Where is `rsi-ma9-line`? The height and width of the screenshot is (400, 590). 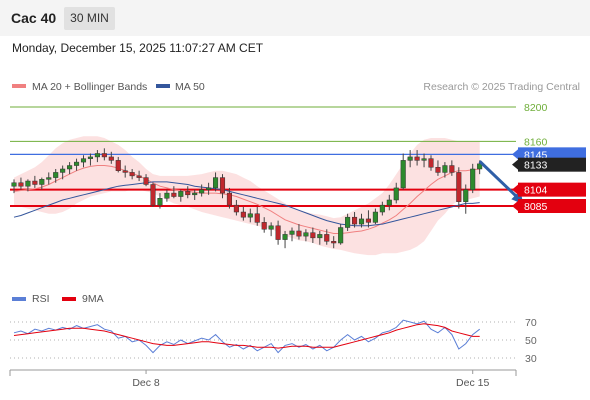 rsi-ma9-line is located at coordinates (246, 336).